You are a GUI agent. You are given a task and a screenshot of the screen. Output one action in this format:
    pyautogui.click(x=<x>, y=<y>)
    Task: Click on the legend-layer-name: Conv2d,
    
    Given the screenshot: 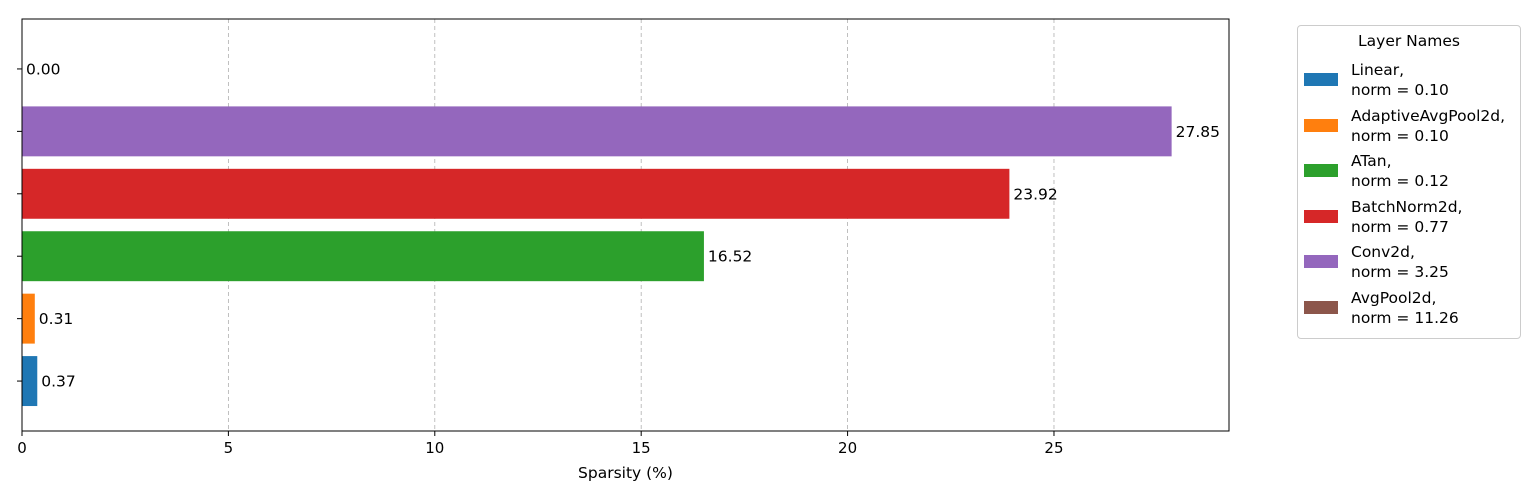 What is the action you would take?
    pyautogui.click(x=1383, y=252)
    